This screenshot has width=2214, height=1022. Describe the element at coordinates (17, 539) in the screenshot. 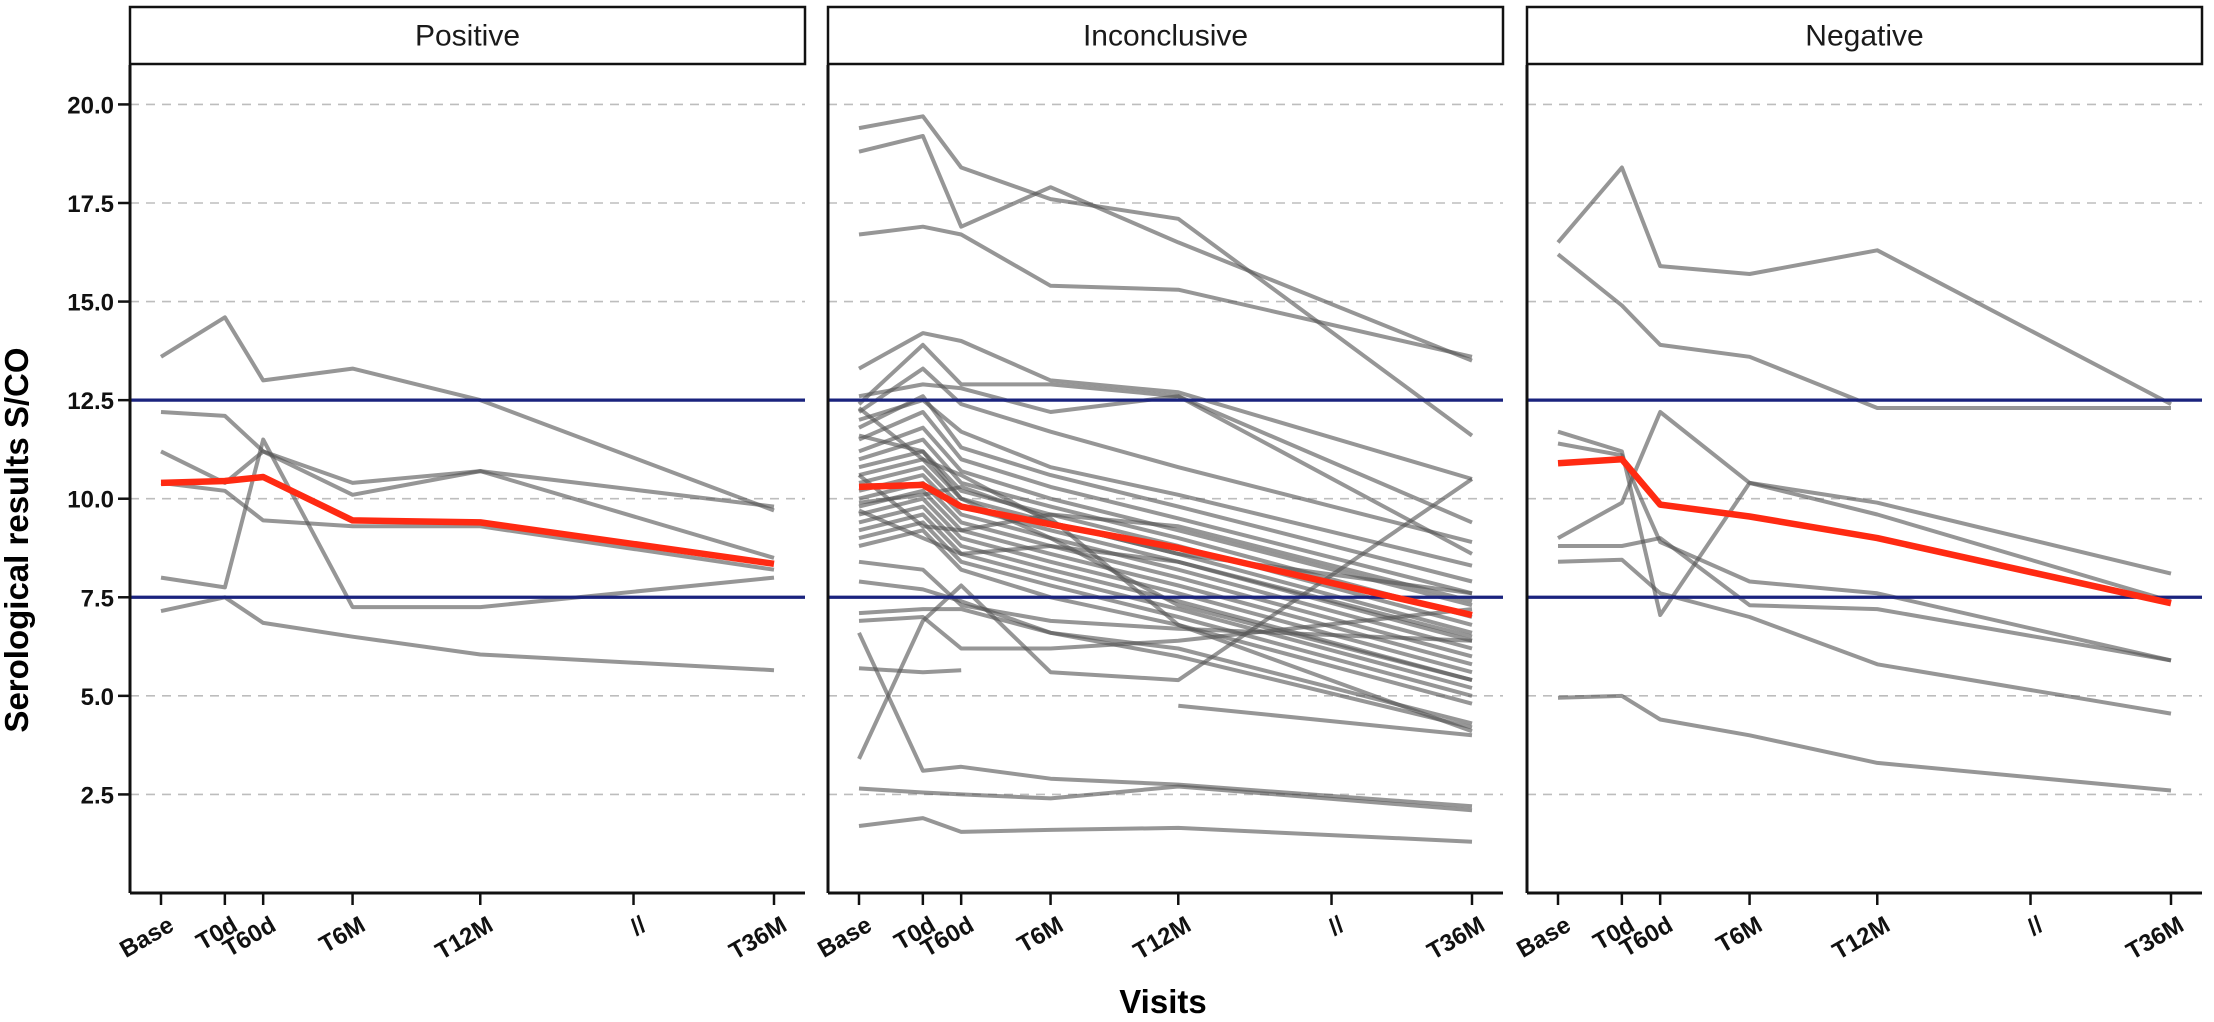

I see `y-axis-title: Serological results S/CO` at that location.